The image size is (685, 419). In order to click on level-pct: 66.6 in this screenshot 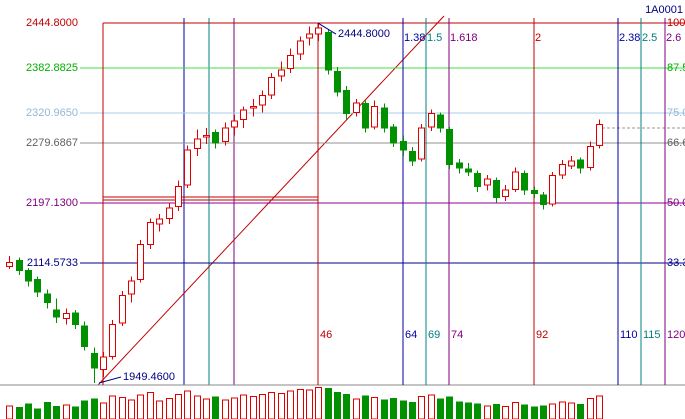, I will do `click(676, 143)`.